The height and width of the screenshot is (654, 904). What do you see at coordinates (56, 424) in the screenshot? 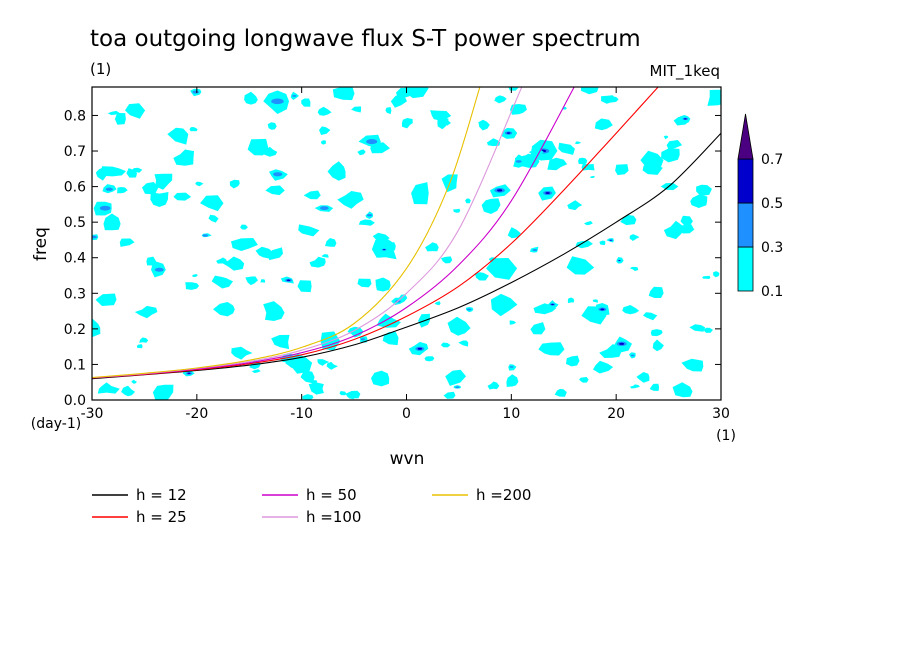
I see `y-unit-label: (day-1)` at bounding box center [56, 424].